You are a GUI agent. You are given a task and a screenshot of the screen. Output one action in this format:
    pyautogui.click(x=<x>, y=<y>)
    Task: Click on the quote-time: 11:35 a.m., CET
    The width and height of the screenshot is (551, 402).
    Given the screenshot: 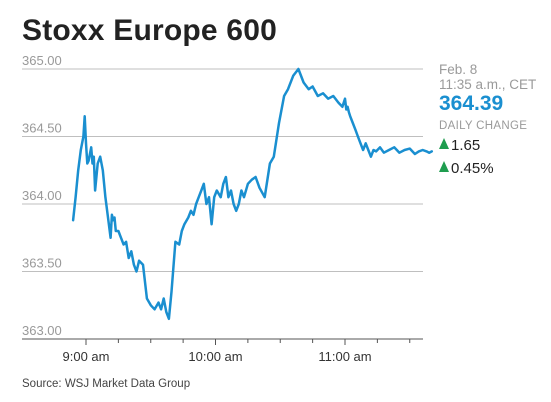 What is the action you would take?
    pyautogui.click(x=488, y=84)
    